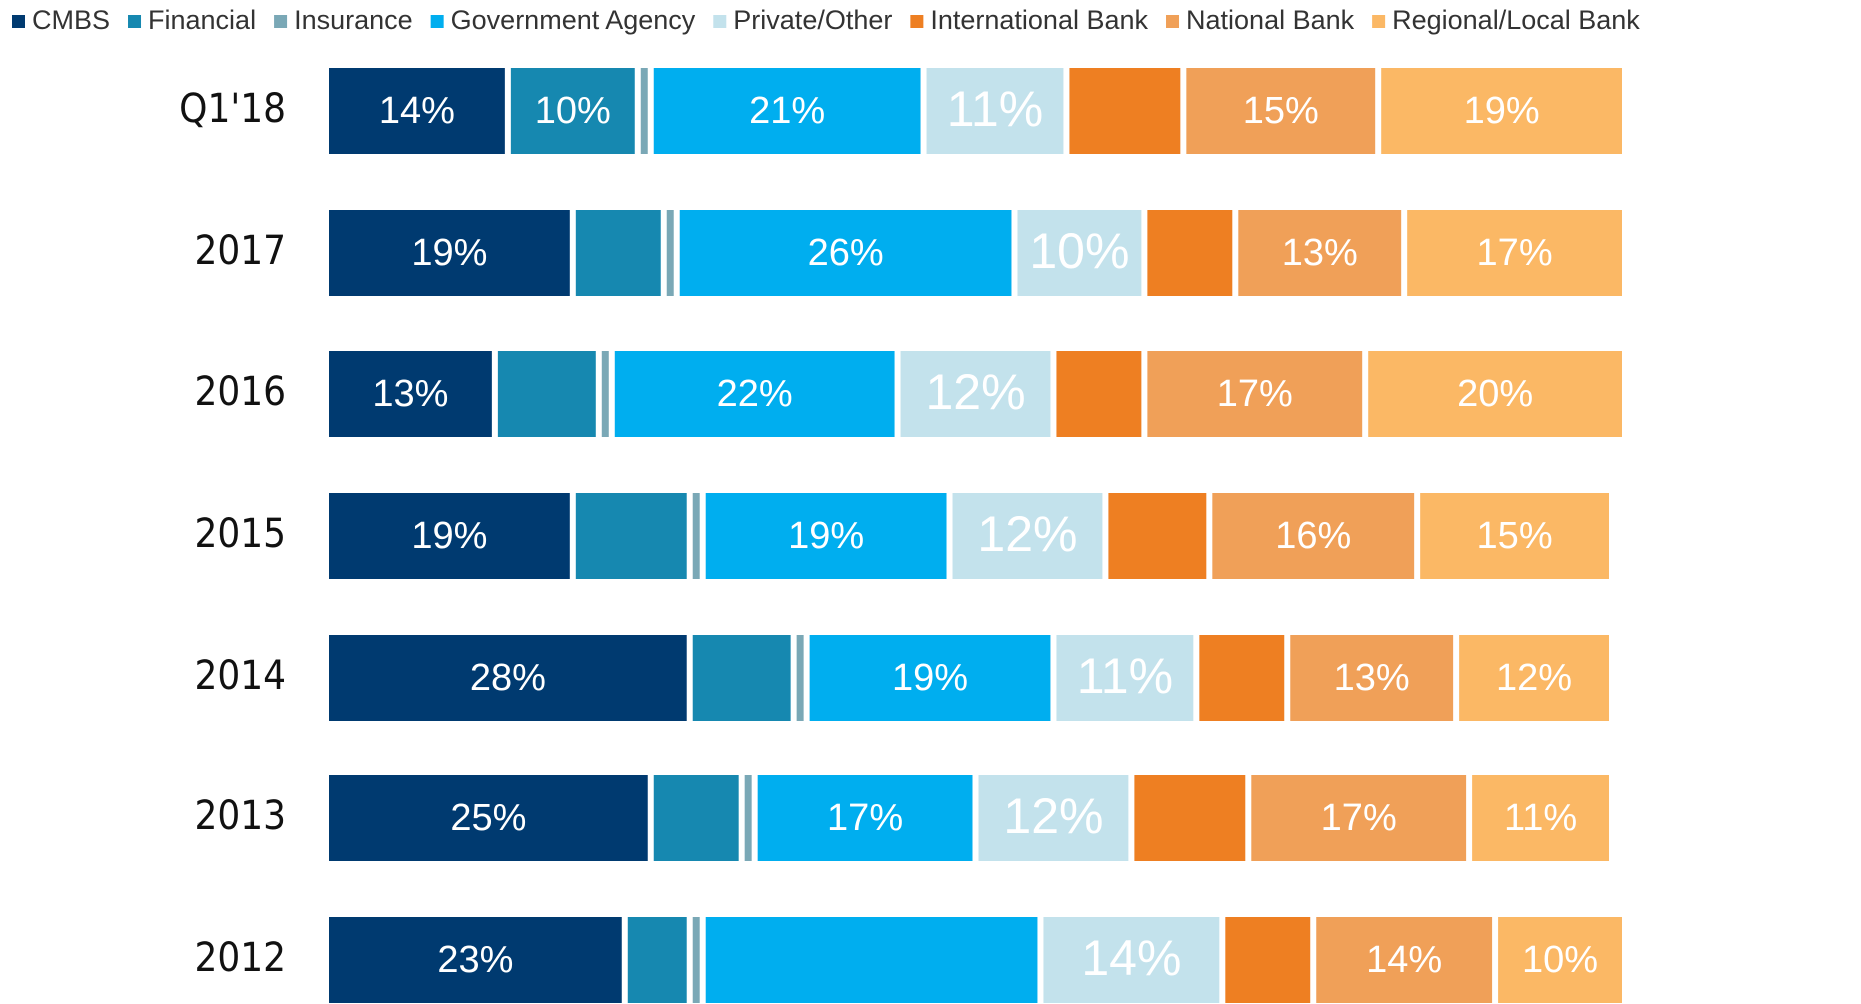  Describe the element at coordinates (1516, 20) in the screenshot. I see `legend-label: Regional/Local Bank` at that location.